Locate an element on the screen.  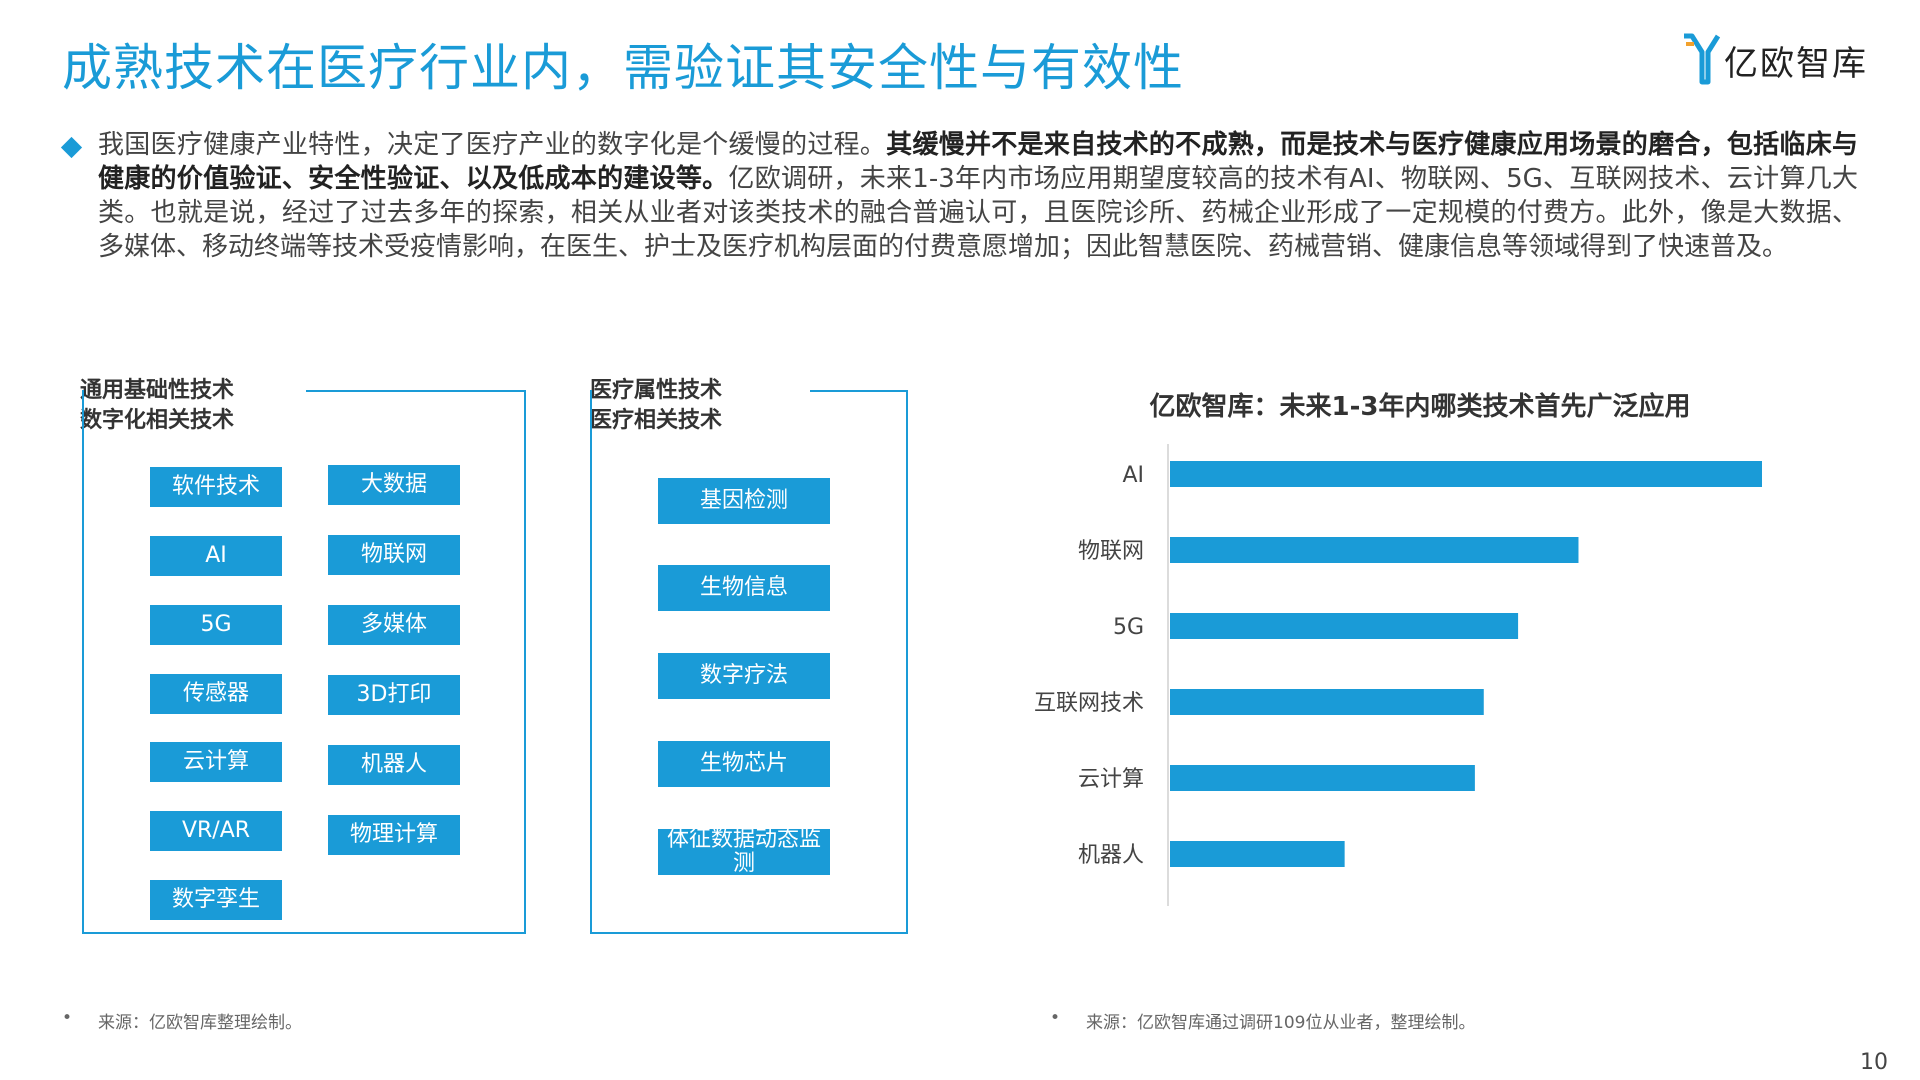
source-left-text: 来源：亿欧智库整理绘制。 is located at coordinates (200, 1023).